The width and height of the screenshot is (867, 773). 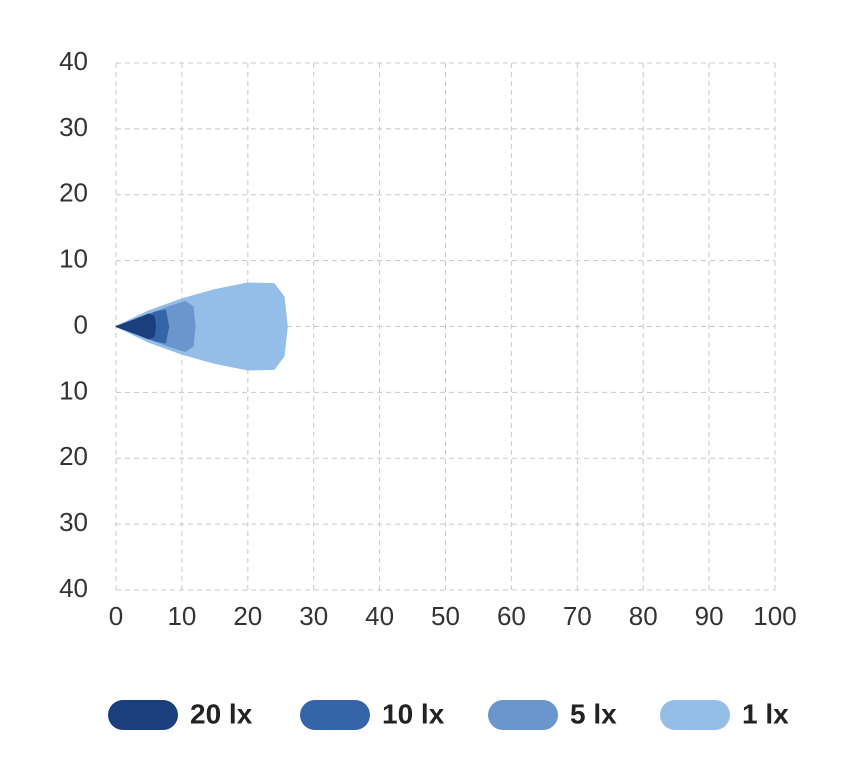 I want to click on legend-label: 20 lx, so click(x=221, y=713).